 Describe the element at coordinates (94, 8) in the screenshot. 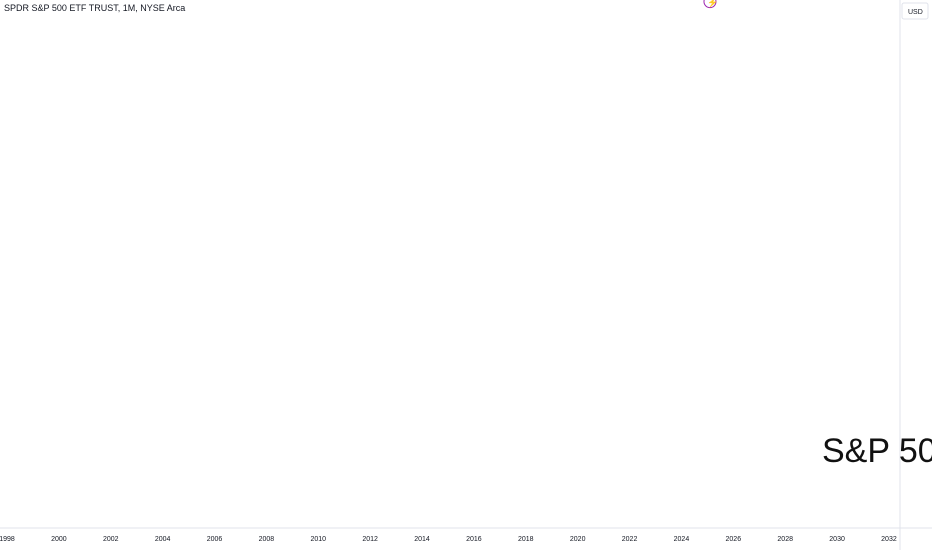

I see `chart-title: SPDR S&P 500 ETF TRUST, 1M, NYSE Arca` at that location.